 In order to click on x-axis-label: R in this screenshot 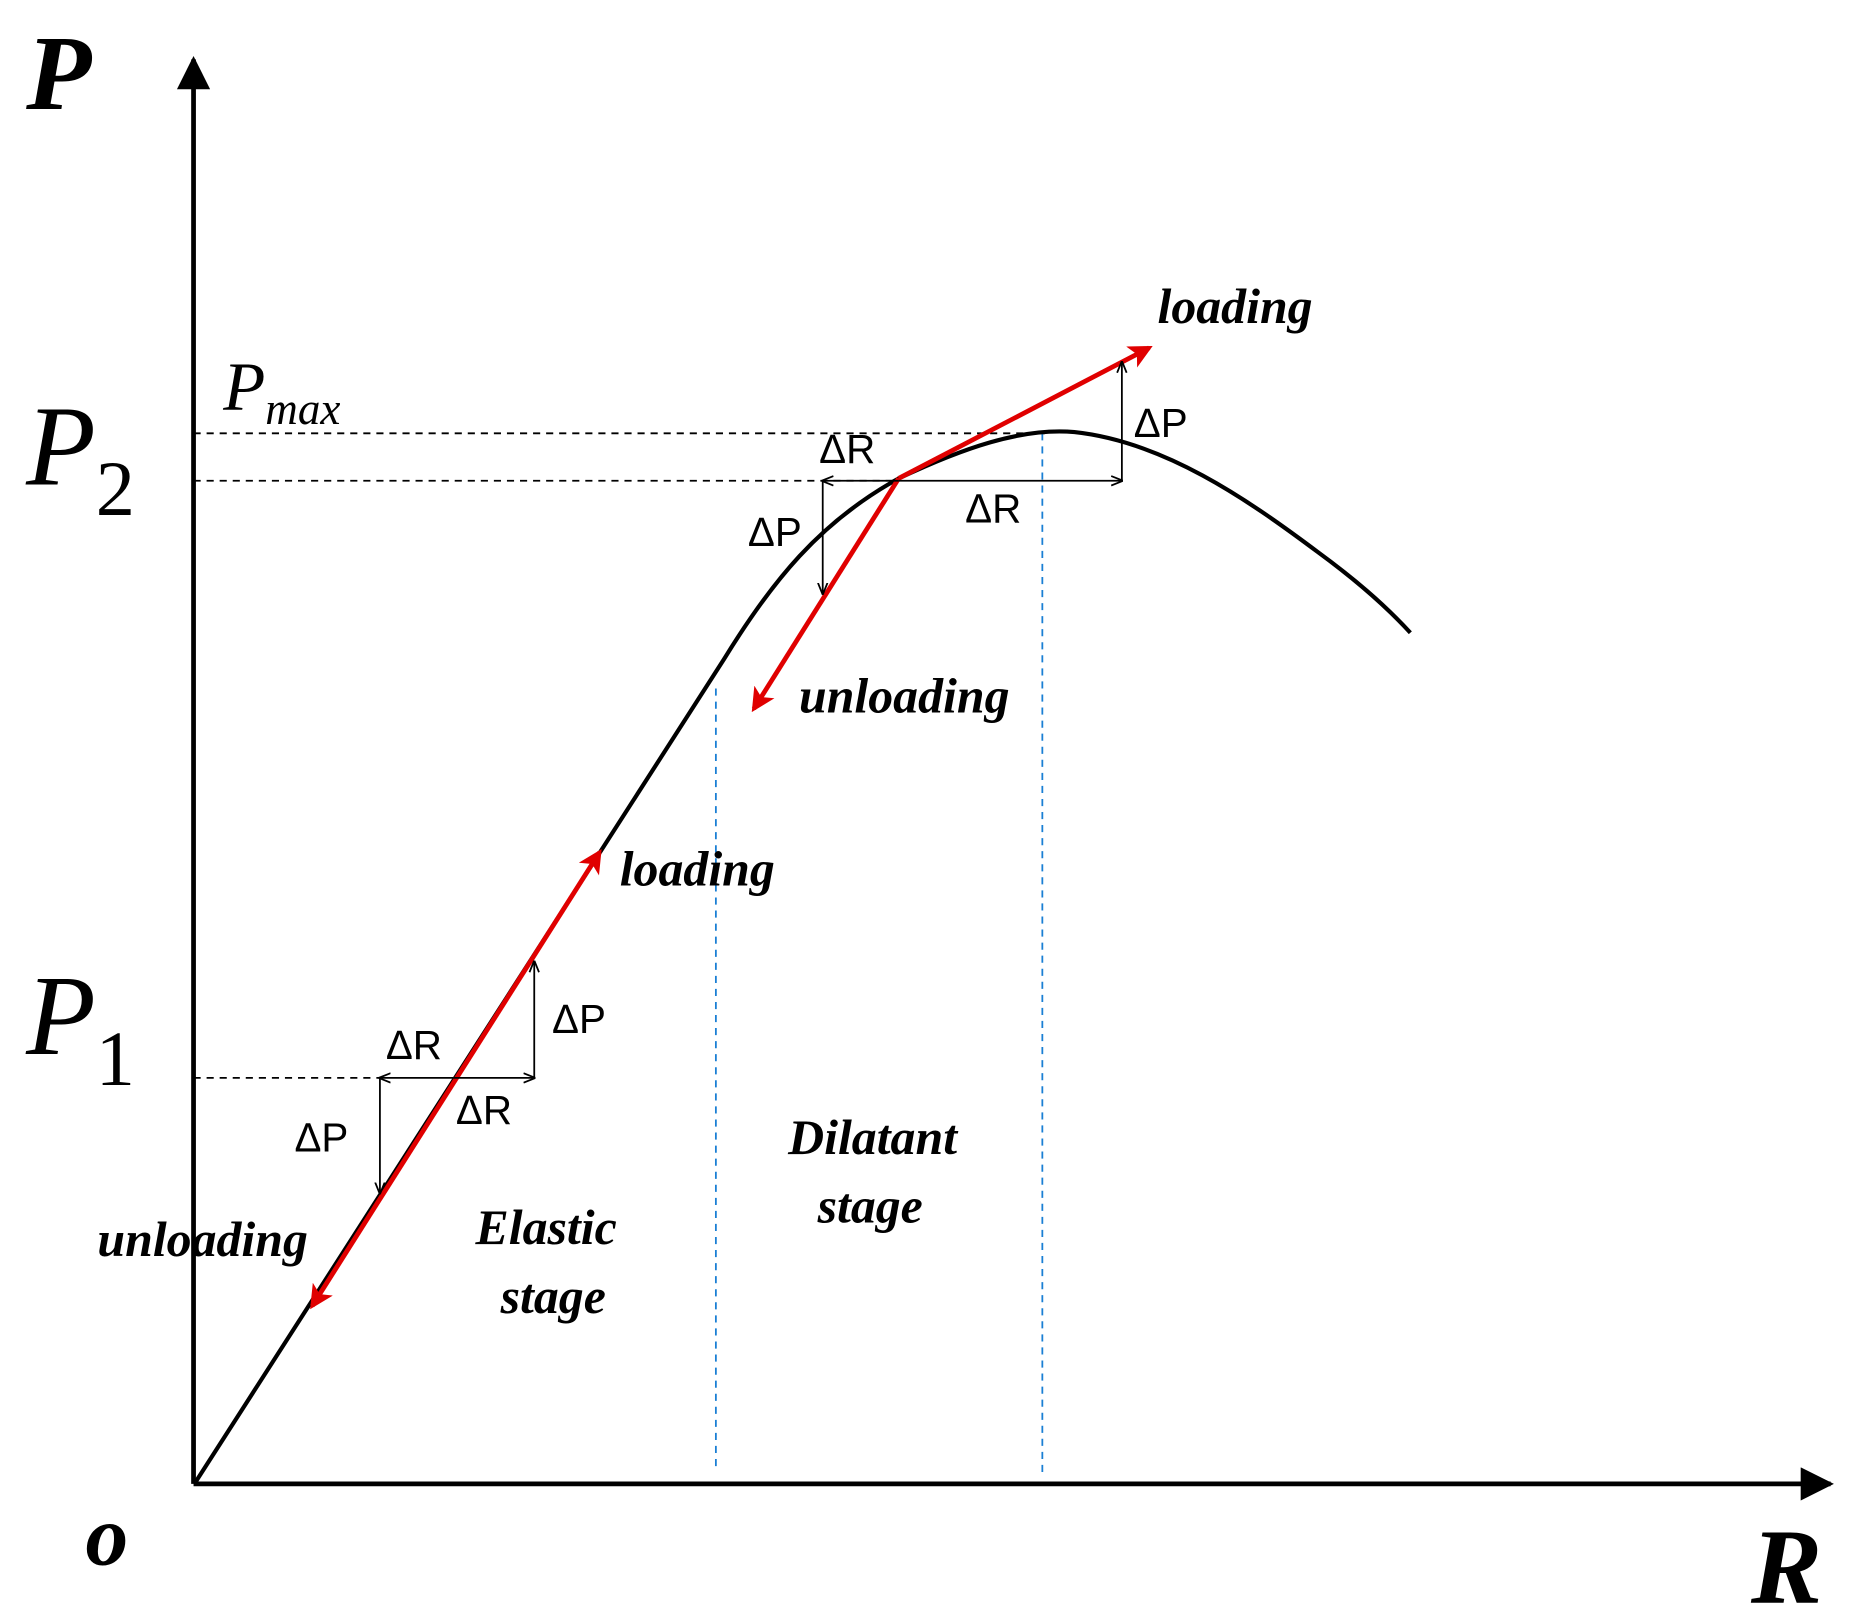, I will do `click(1786, 1566)`.